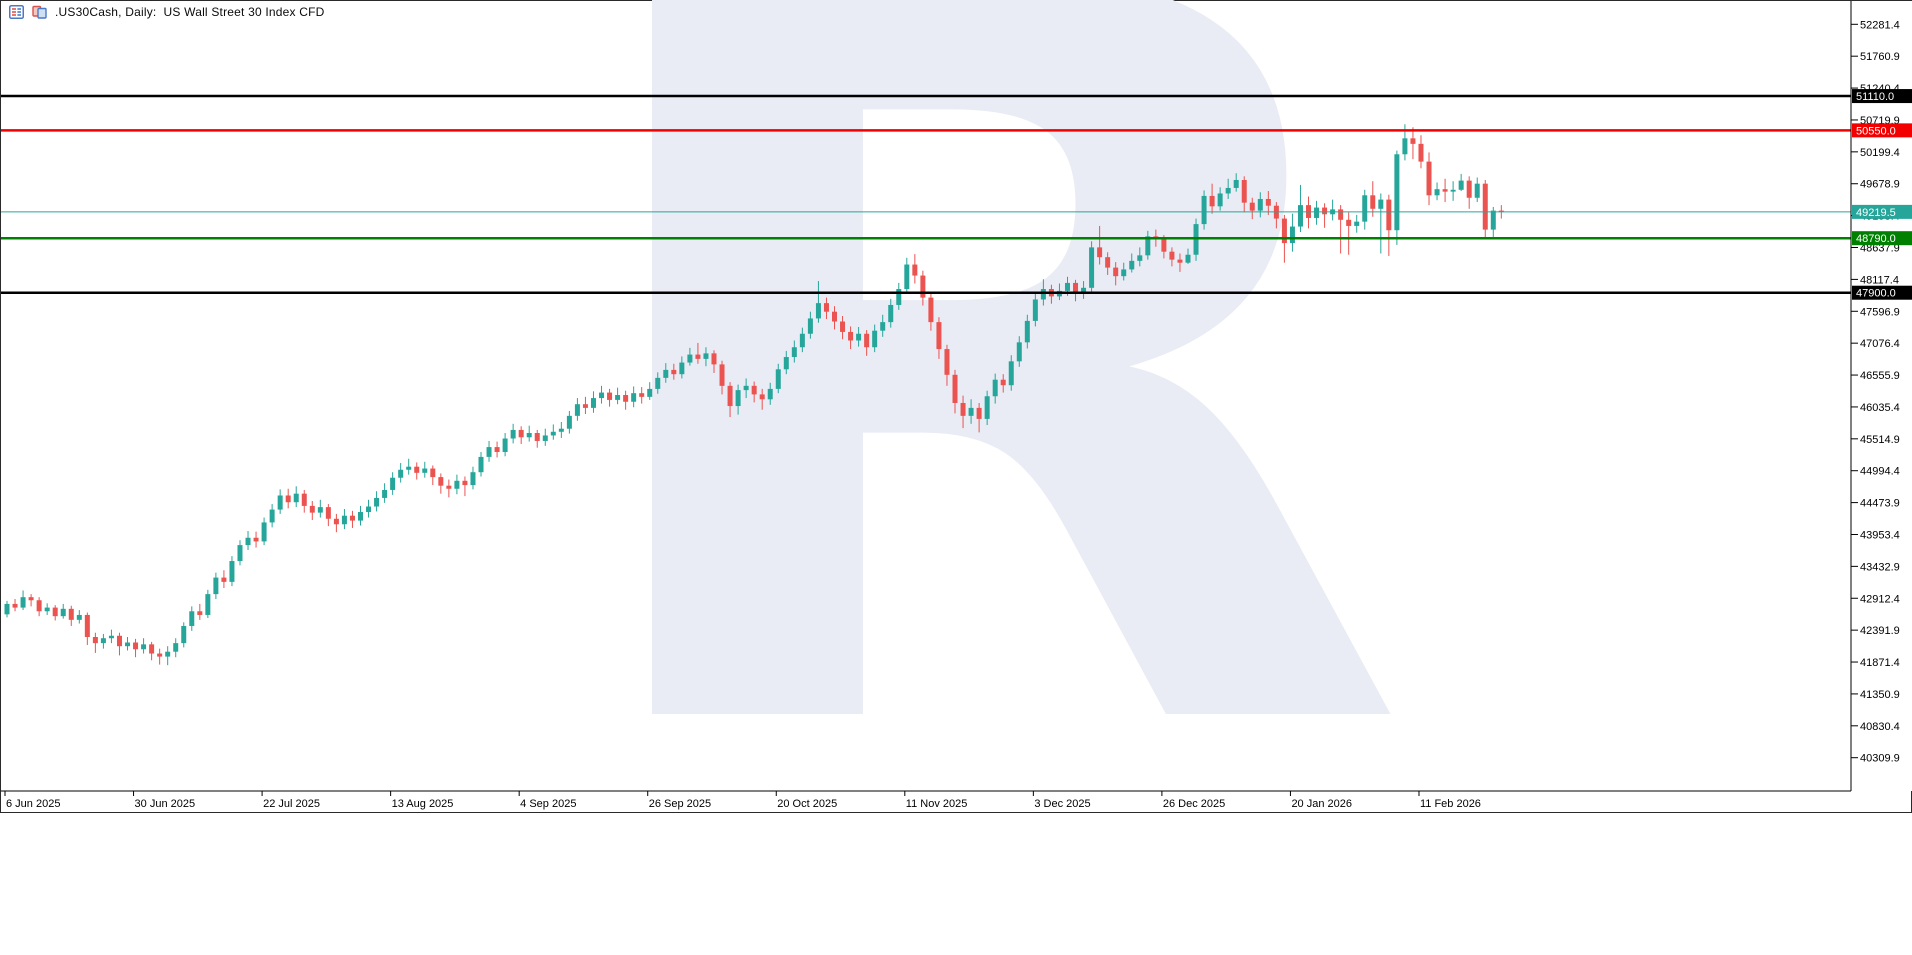  What do you see at coordinates (33, 804) in the screenshot?
I see `time-tick-label: 6 Jun 2025` at bounding box center [33, 804].